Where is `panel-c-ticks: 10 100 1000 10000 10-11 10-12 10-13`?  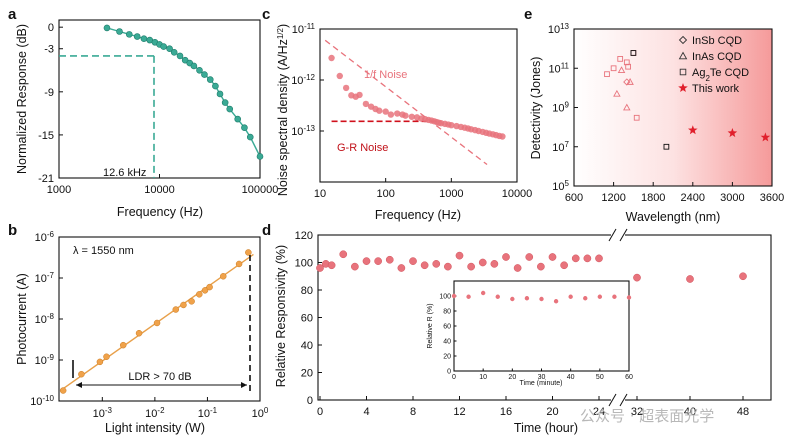
panel-c-ticks: 10 100 1000 10000 10-11 10-12 10-13 is located at coordinates (411, 111).